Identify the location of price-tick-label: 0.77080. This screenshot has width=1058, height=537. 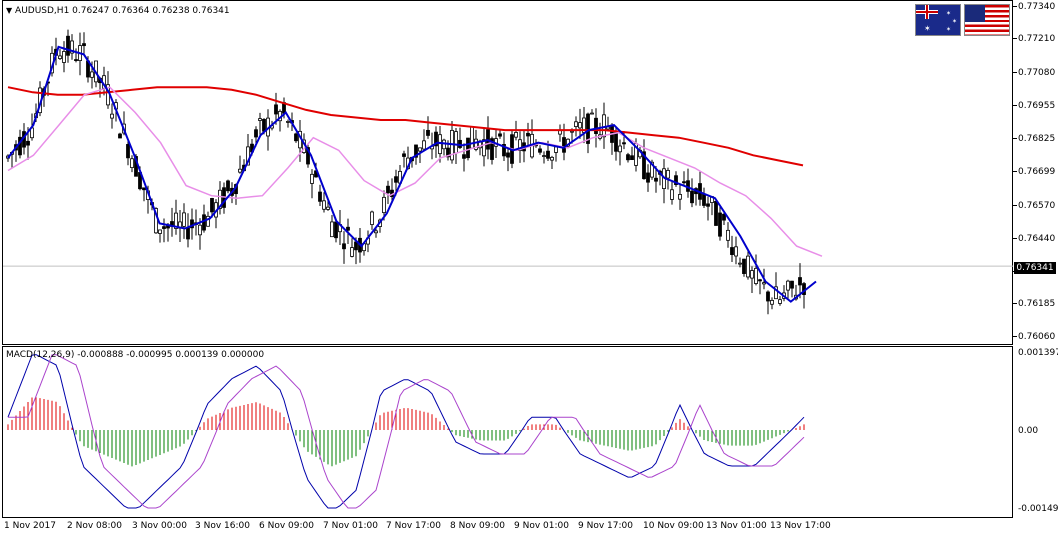
(1037, 73).